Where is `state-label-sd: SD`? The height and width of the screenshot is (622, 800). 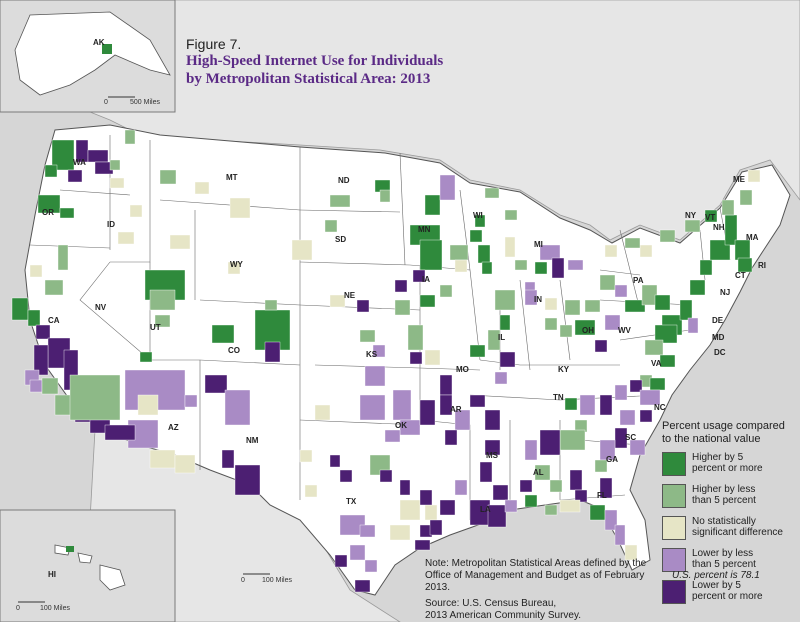
state-label-sd: SD is located at coordinates (340, 239).